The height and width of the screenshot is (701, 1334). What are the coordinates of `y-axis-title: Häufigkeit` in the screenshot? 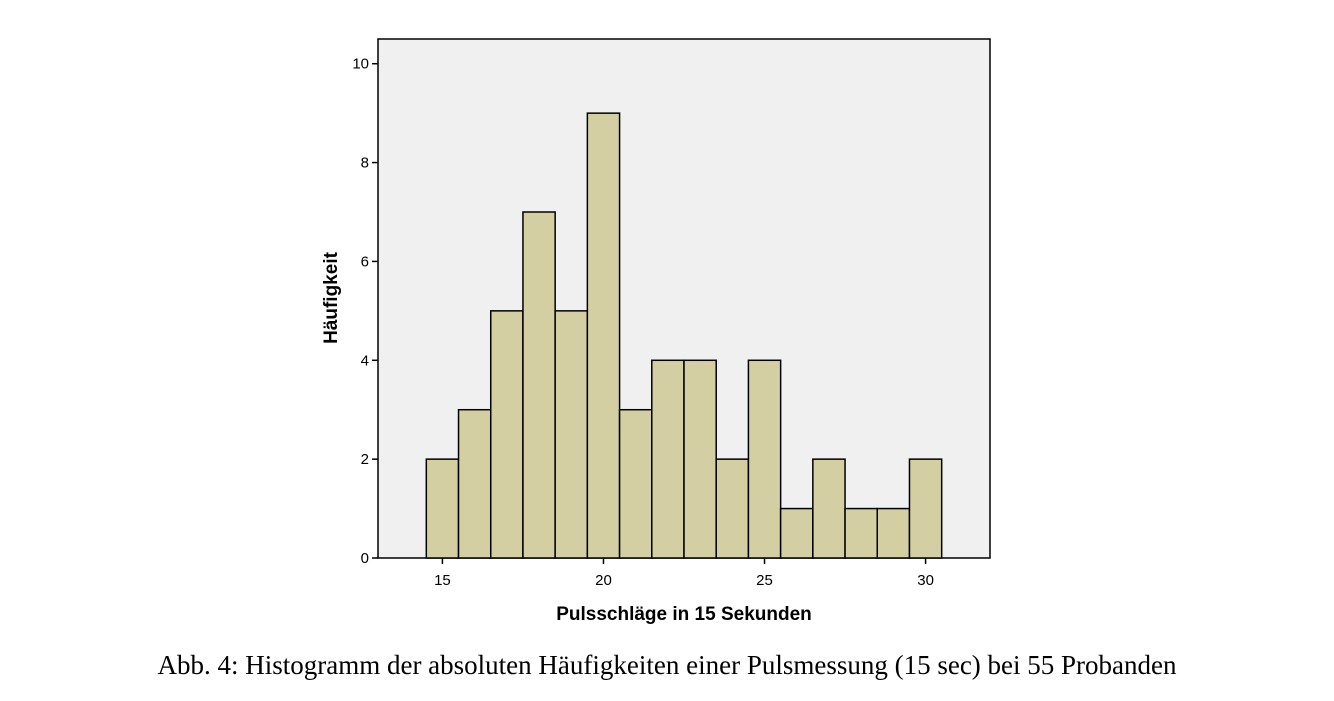 It's located at (331, 297).